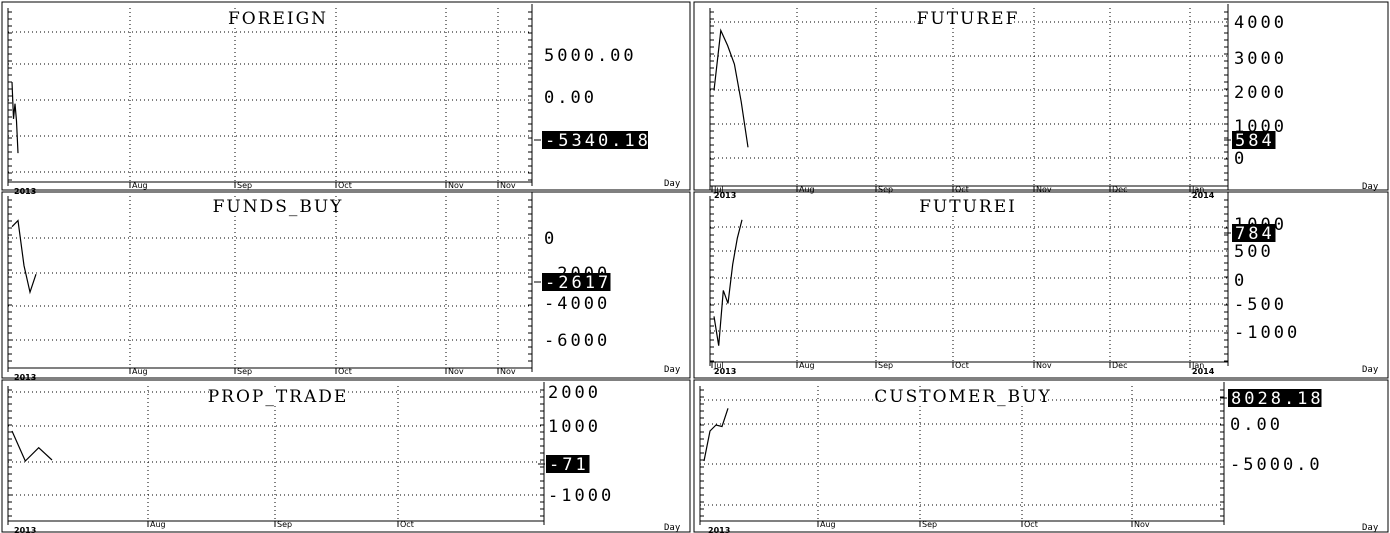 The height and width of the screenshot is (533, 1390). Describe the element at coordinates (1276, 465) in the screenshot. I see `y-tick-label: -5000.0` at that location.